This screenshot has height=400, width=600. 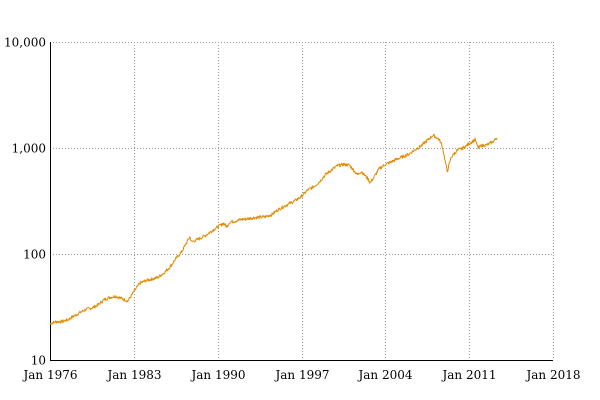 I want to click on x-tick-label: Jan 1990, so click(x=217, y=375).